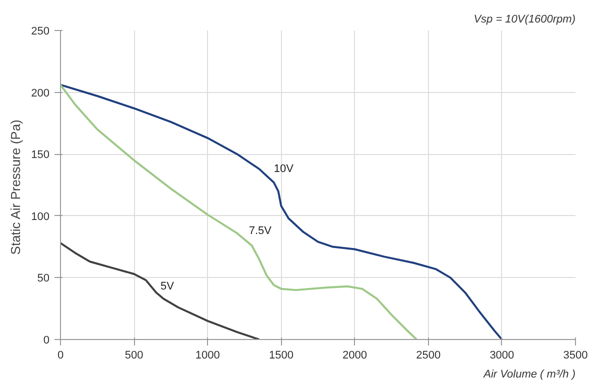  I want to click on y-tick-label: 100, so click(40, 216).